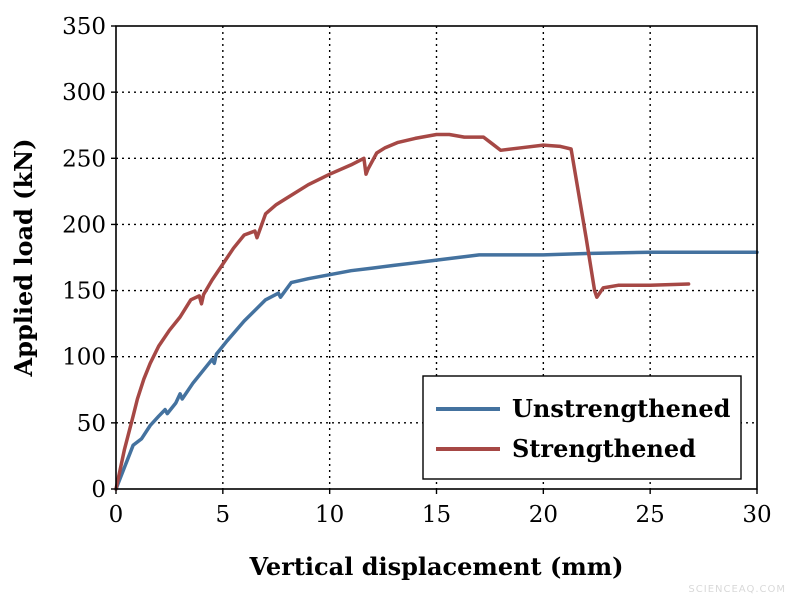  Describe the element at coordinates (604, 448) in the screenshot. I see `legend-label-strengthened: Strengthened` at that location.